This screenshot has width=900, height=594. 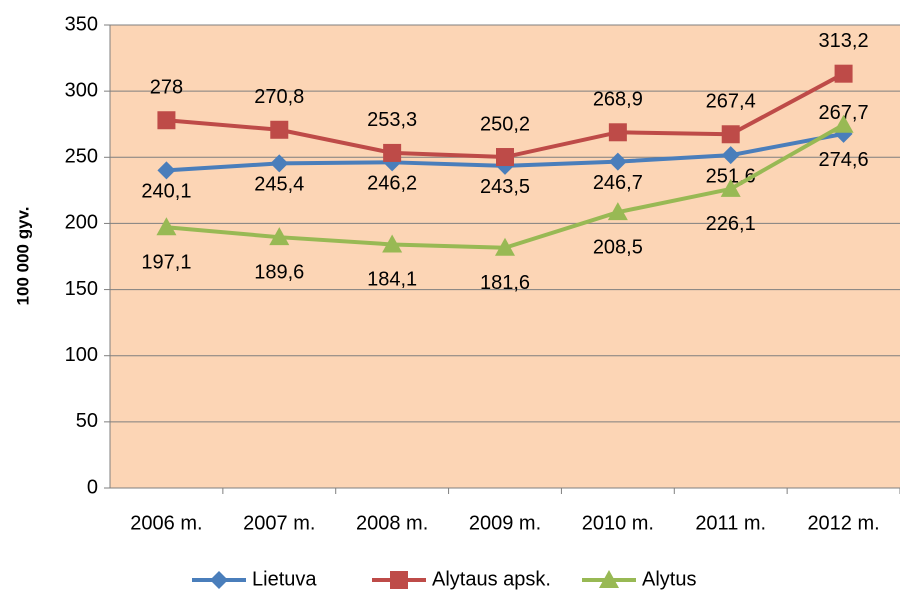 What do you see at coordinates (618, 247) in the screenshot?
I see `data-label: 208,5` at bounding box center [618, 247].